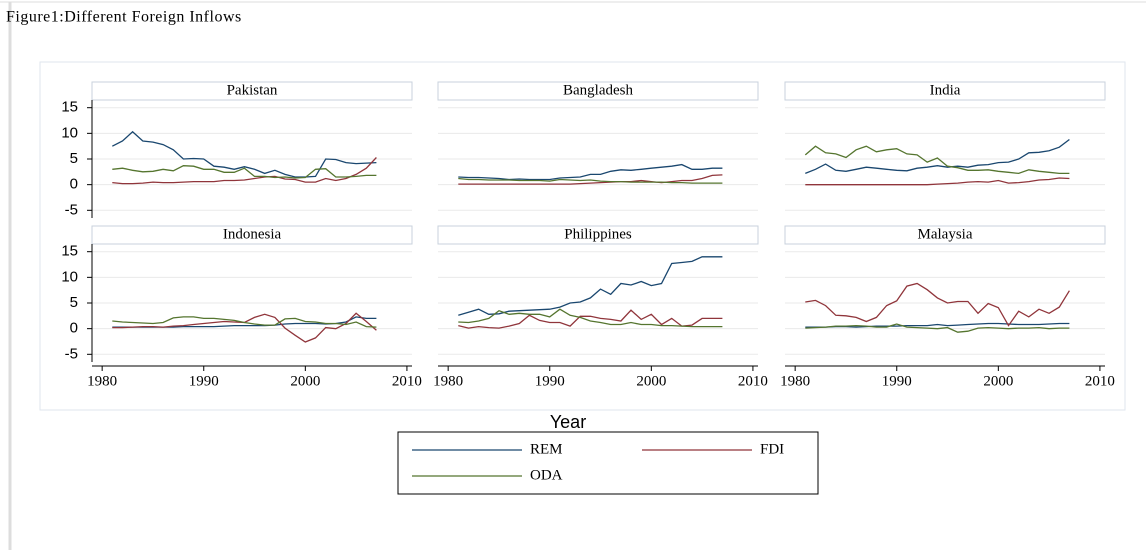 The height and width of the screenshot is (550, 1146). I want to click on legend-label: FDI, so click(772, 449).